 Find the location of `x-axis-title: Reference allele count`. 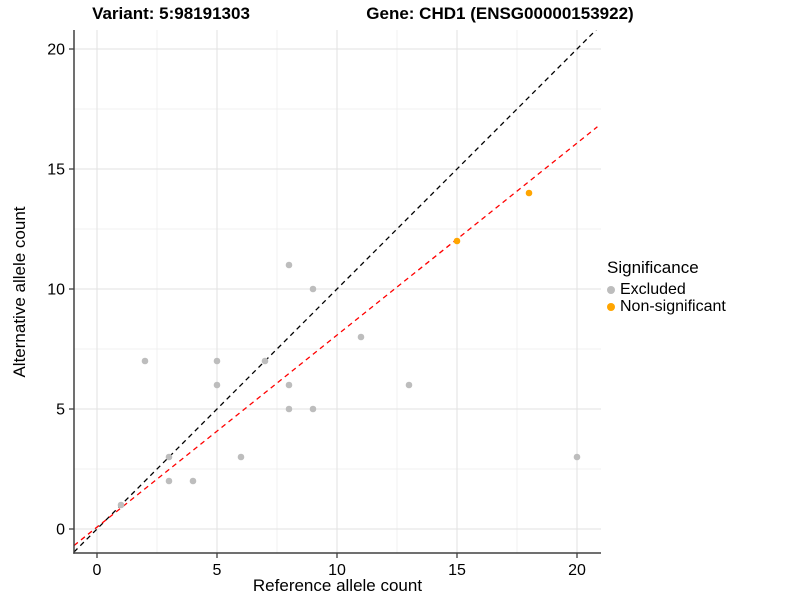

x-axis-title: Reference allele count is located at coordinates (337, 585).